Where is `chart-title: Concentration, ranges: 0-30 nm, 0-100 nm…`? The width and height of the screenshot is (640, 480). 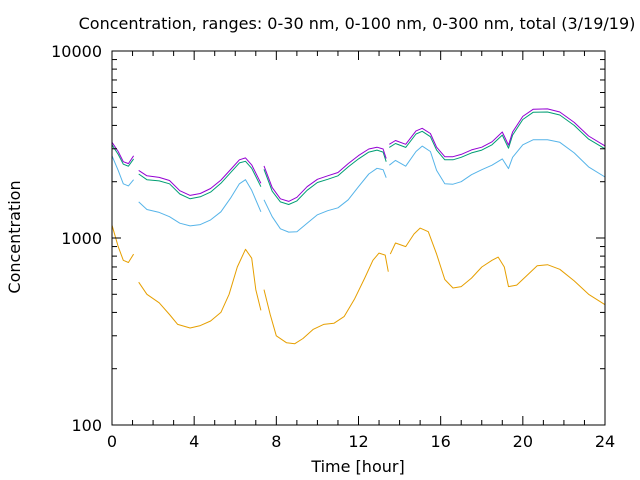 chart-title: Concentration, ranges: 0-30 nm, 0-100 nm… is located at coordinates (357, 23).